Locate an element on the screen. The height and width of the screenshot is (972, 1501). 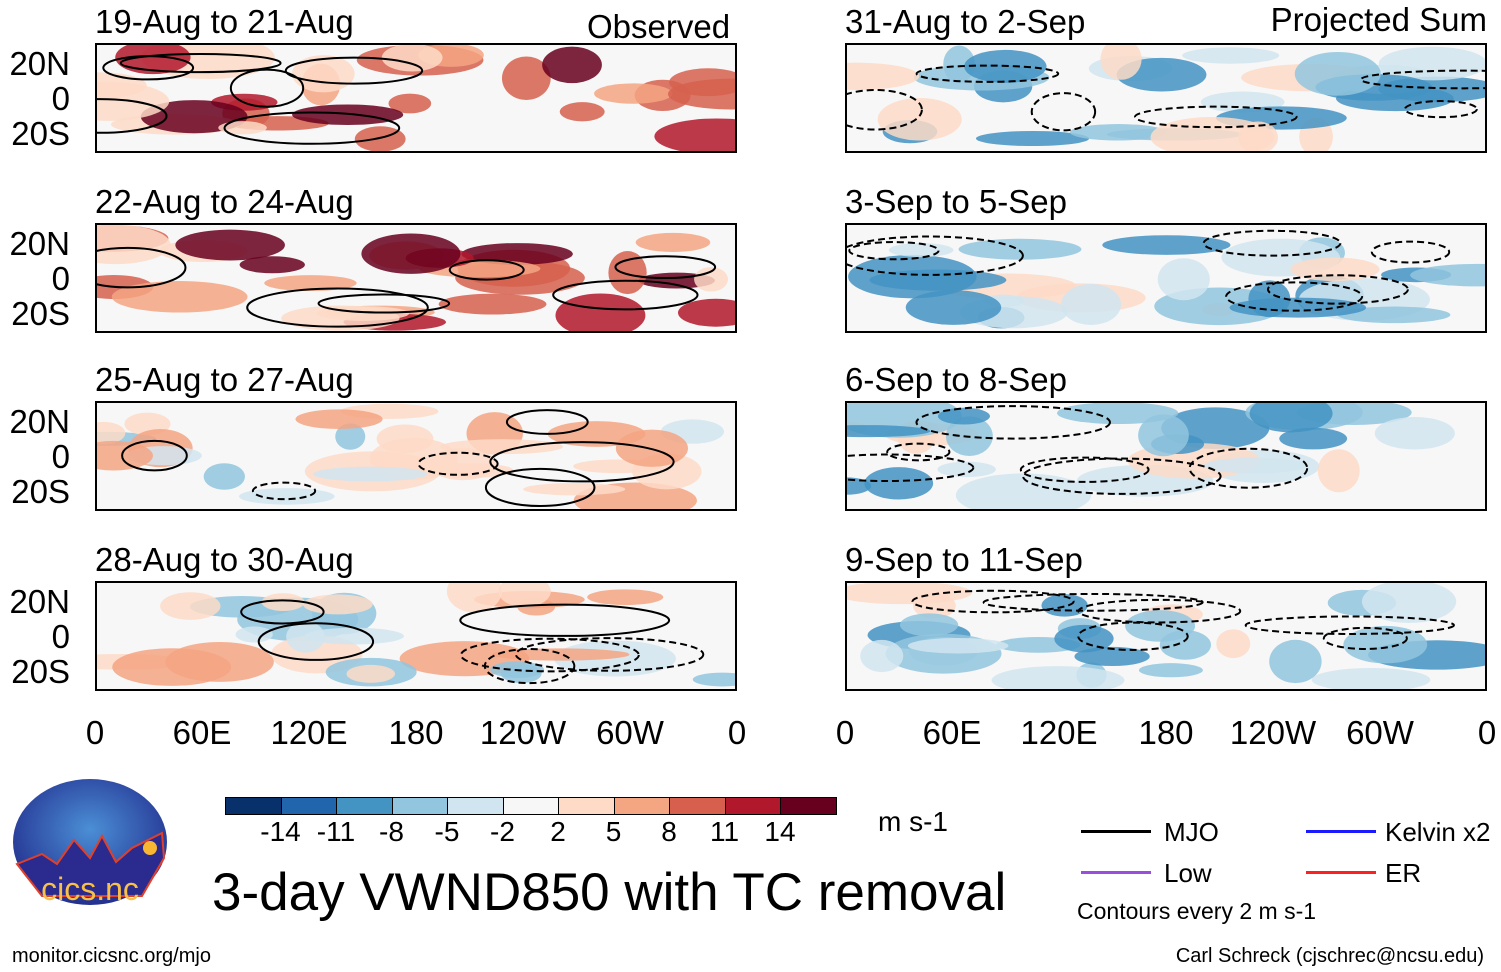
legend-label-kelvin: Kelvin x2 is located at coordinates (1438, 832).